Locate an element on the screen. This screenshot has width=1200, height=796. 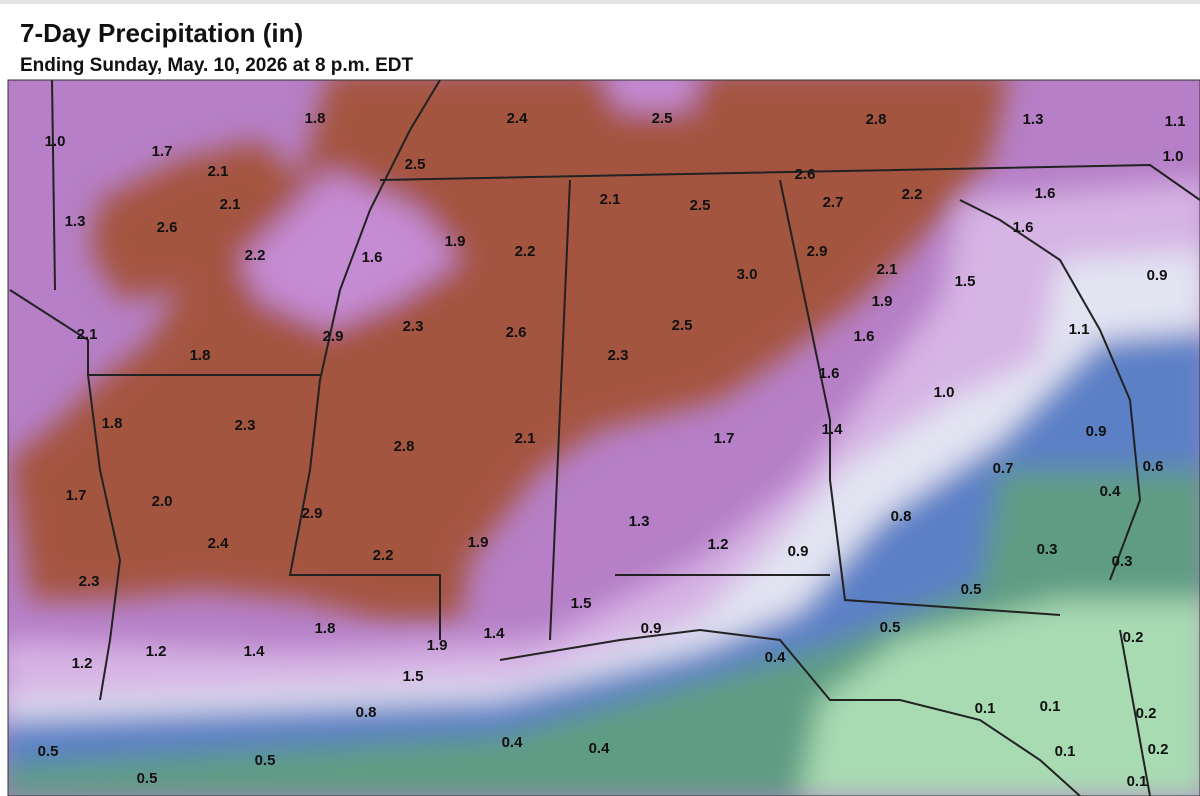
precip-label: 2.0 is located at coordinates (162, 501).